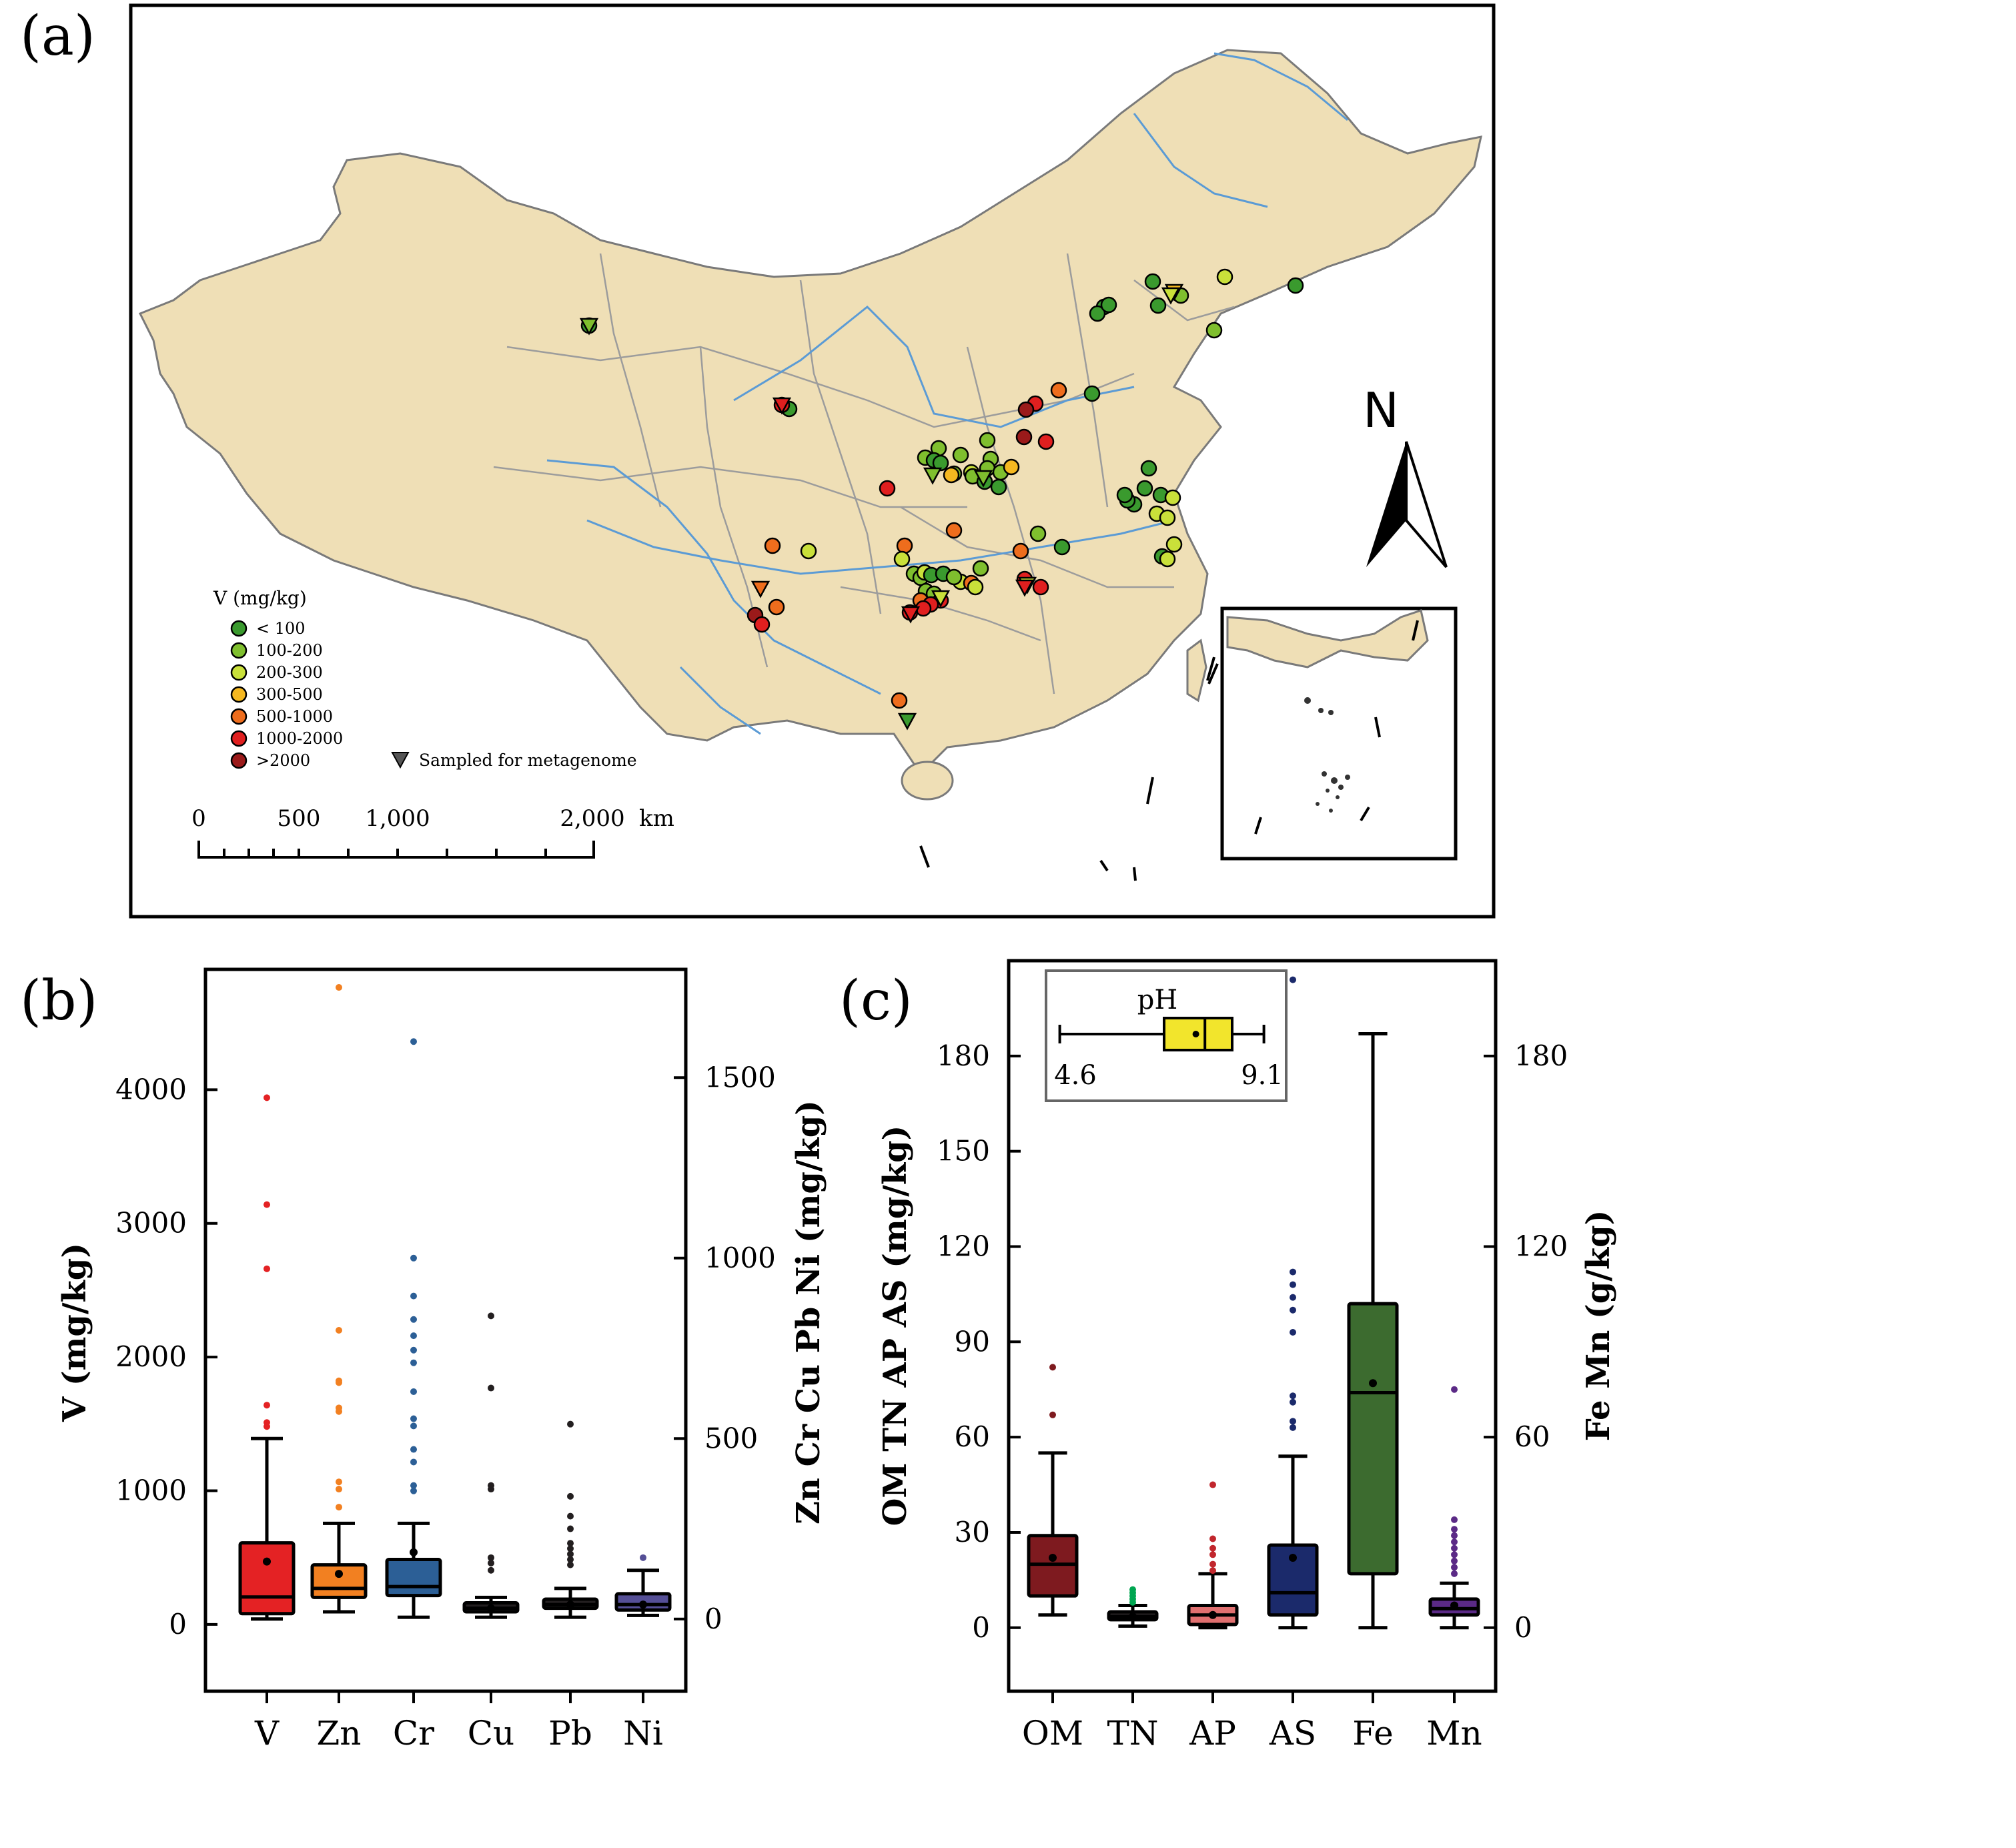  I want to click on y-tick-label: 30, so click(972, 1532).